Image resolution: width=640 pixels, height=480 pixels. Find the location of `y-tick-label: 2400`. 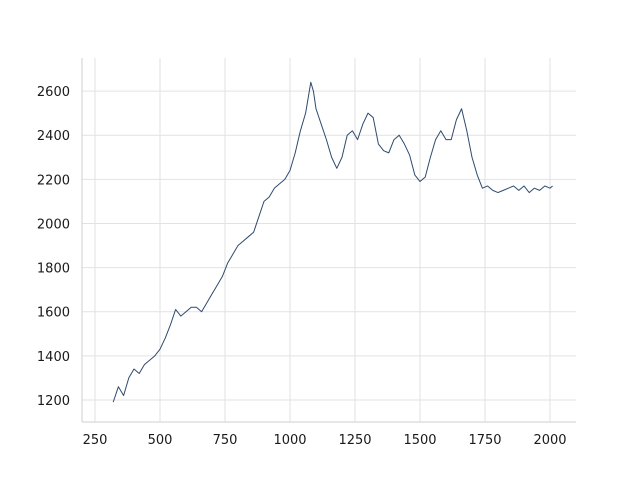

y-tick-label: 2400 is located at coordinates (53, 136).